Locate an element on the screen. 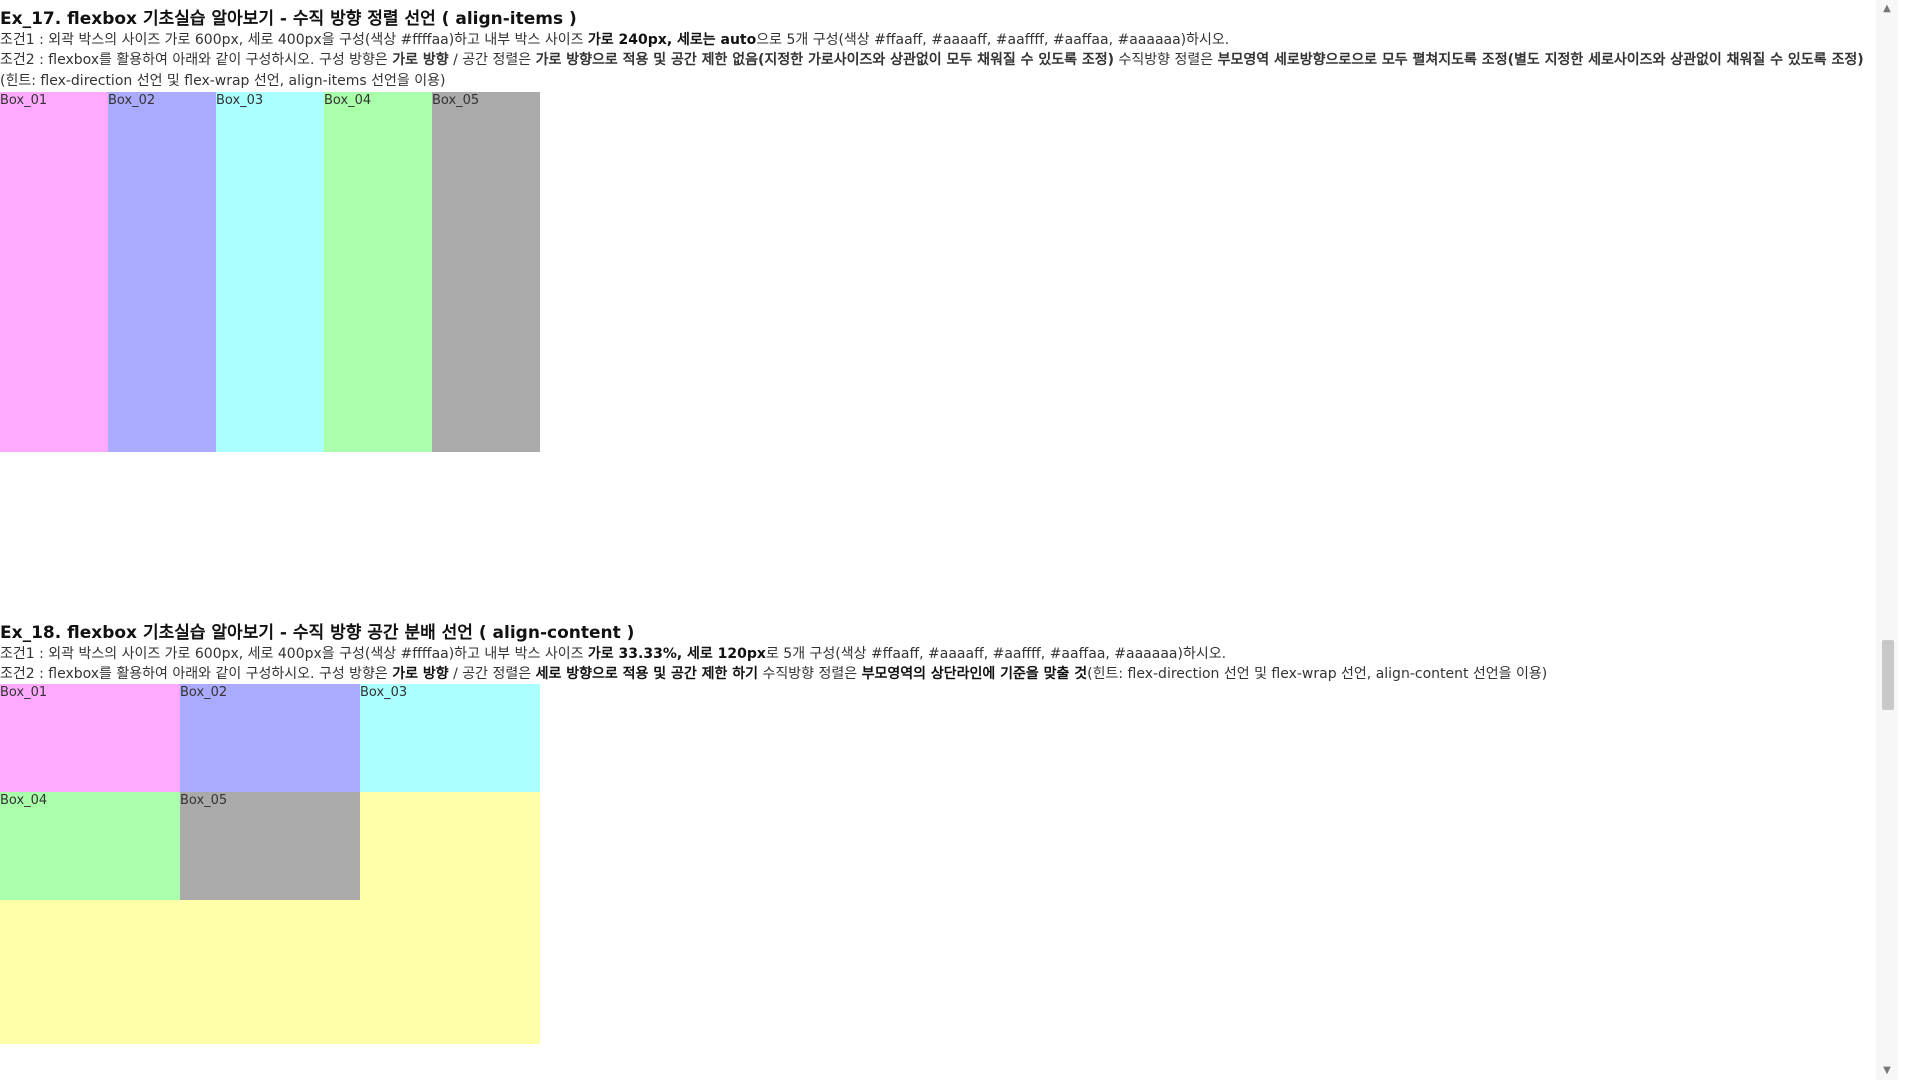 The width and height of the screenshot is (1920, 1080). ex17-box-01: Box_01 is located at coordinates (54, 272).